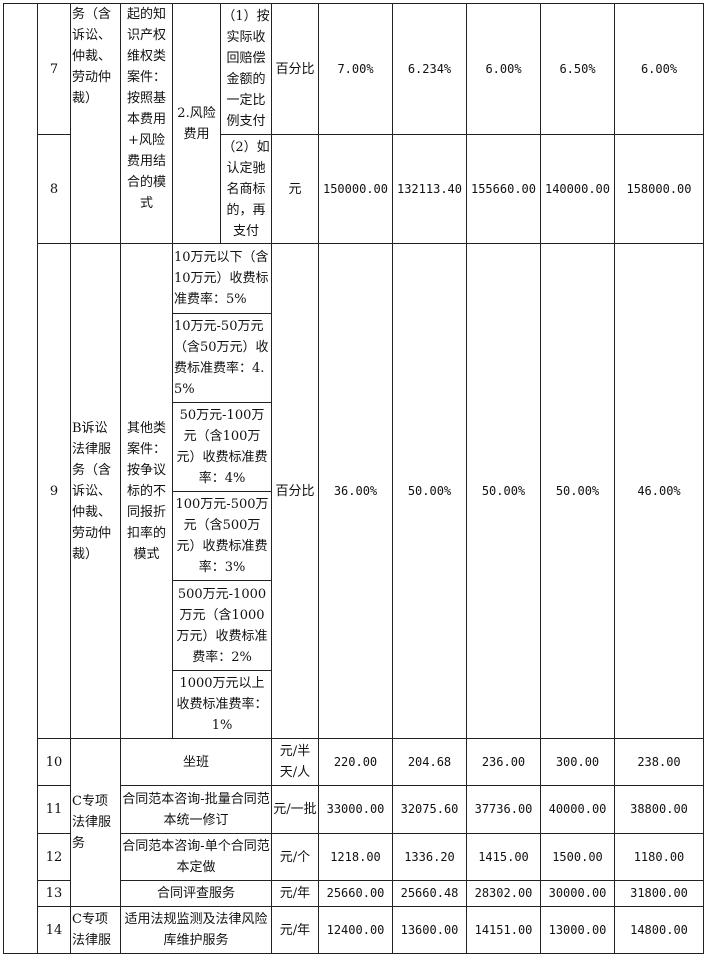 The height and width of the screenshot is (956, 706). What do you see at coordinates (659, 809) in the screenshot?
I see `value-cell: 38800.00` at bounding box center [659, 809].